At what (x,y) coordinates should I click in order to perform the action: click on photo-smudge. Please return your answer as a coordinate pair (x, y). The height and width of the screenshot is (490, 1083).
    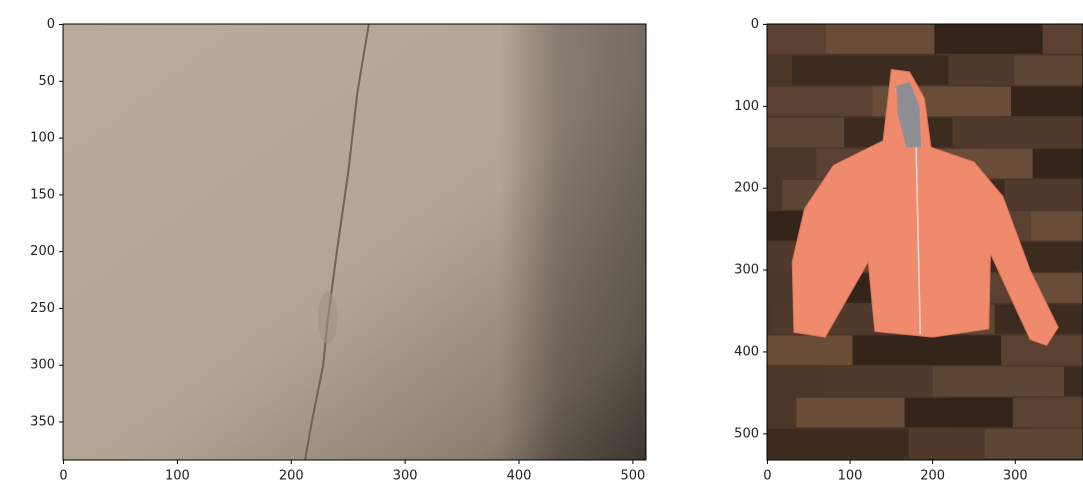
    Looking at the image, I should click on (327, 317).